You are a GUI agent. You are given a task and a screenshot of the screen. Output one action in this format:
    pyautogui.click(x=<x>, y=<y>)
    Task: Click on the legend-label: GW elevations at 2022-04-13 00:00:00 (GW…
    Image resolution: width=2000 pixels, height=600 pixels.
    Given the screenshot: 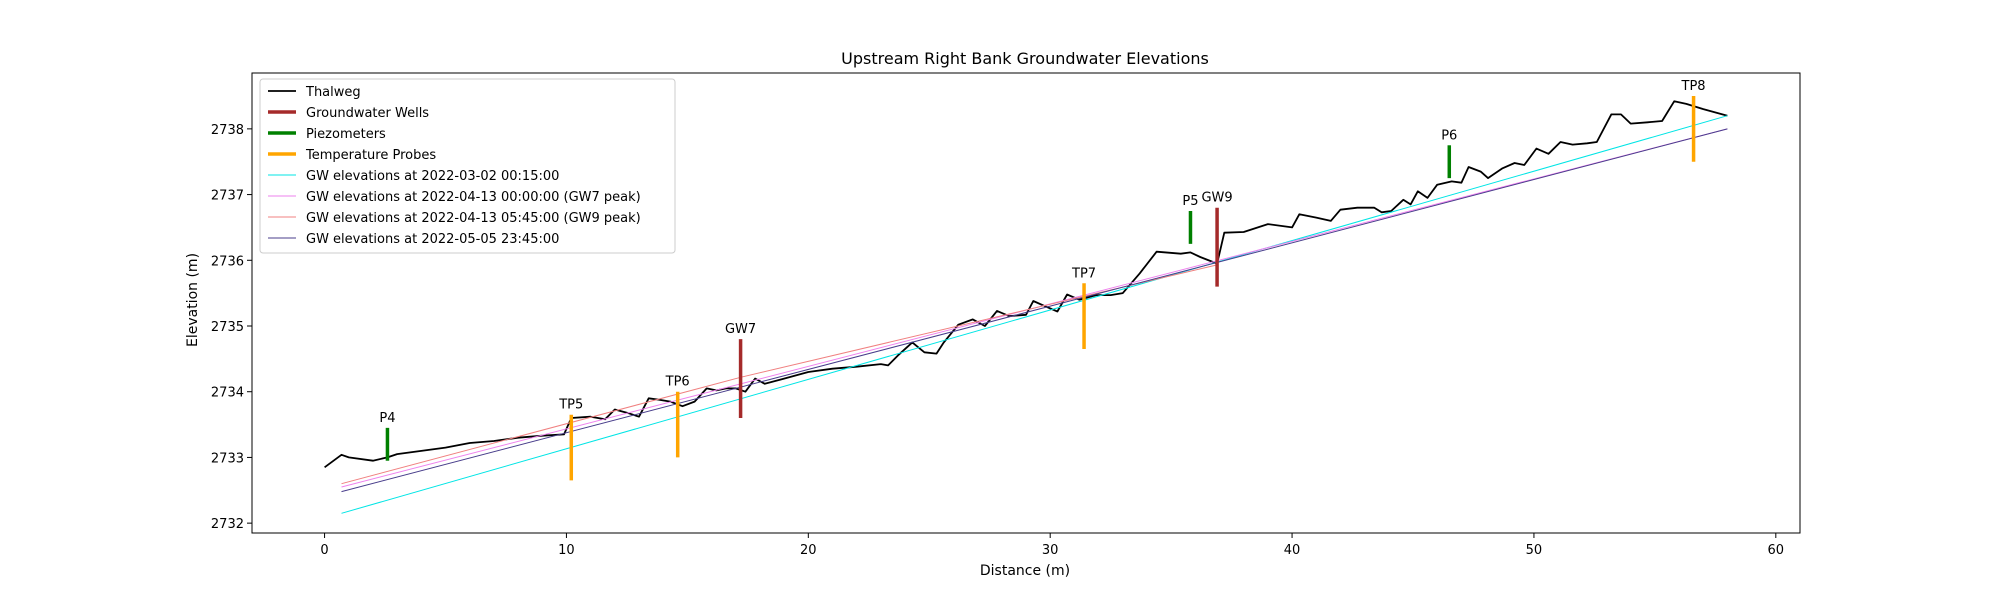 What is the action you would take?
    pyautogui.click(x=473, y=197)
    